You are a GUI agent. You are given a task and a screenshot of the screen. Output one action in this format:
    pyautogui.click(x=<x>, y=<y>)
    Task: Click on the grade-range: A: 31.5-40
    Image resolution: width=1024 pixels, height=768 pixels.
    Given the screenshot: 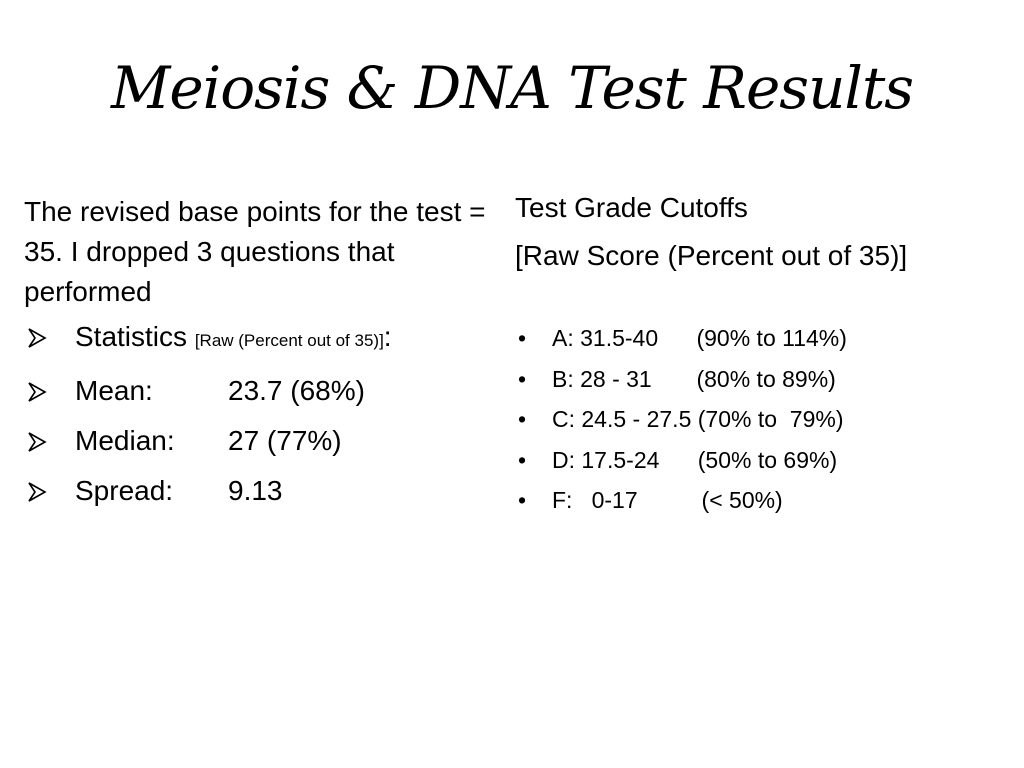 What is the action you would take?
    pyautogui.click(x=624, y=338)
    